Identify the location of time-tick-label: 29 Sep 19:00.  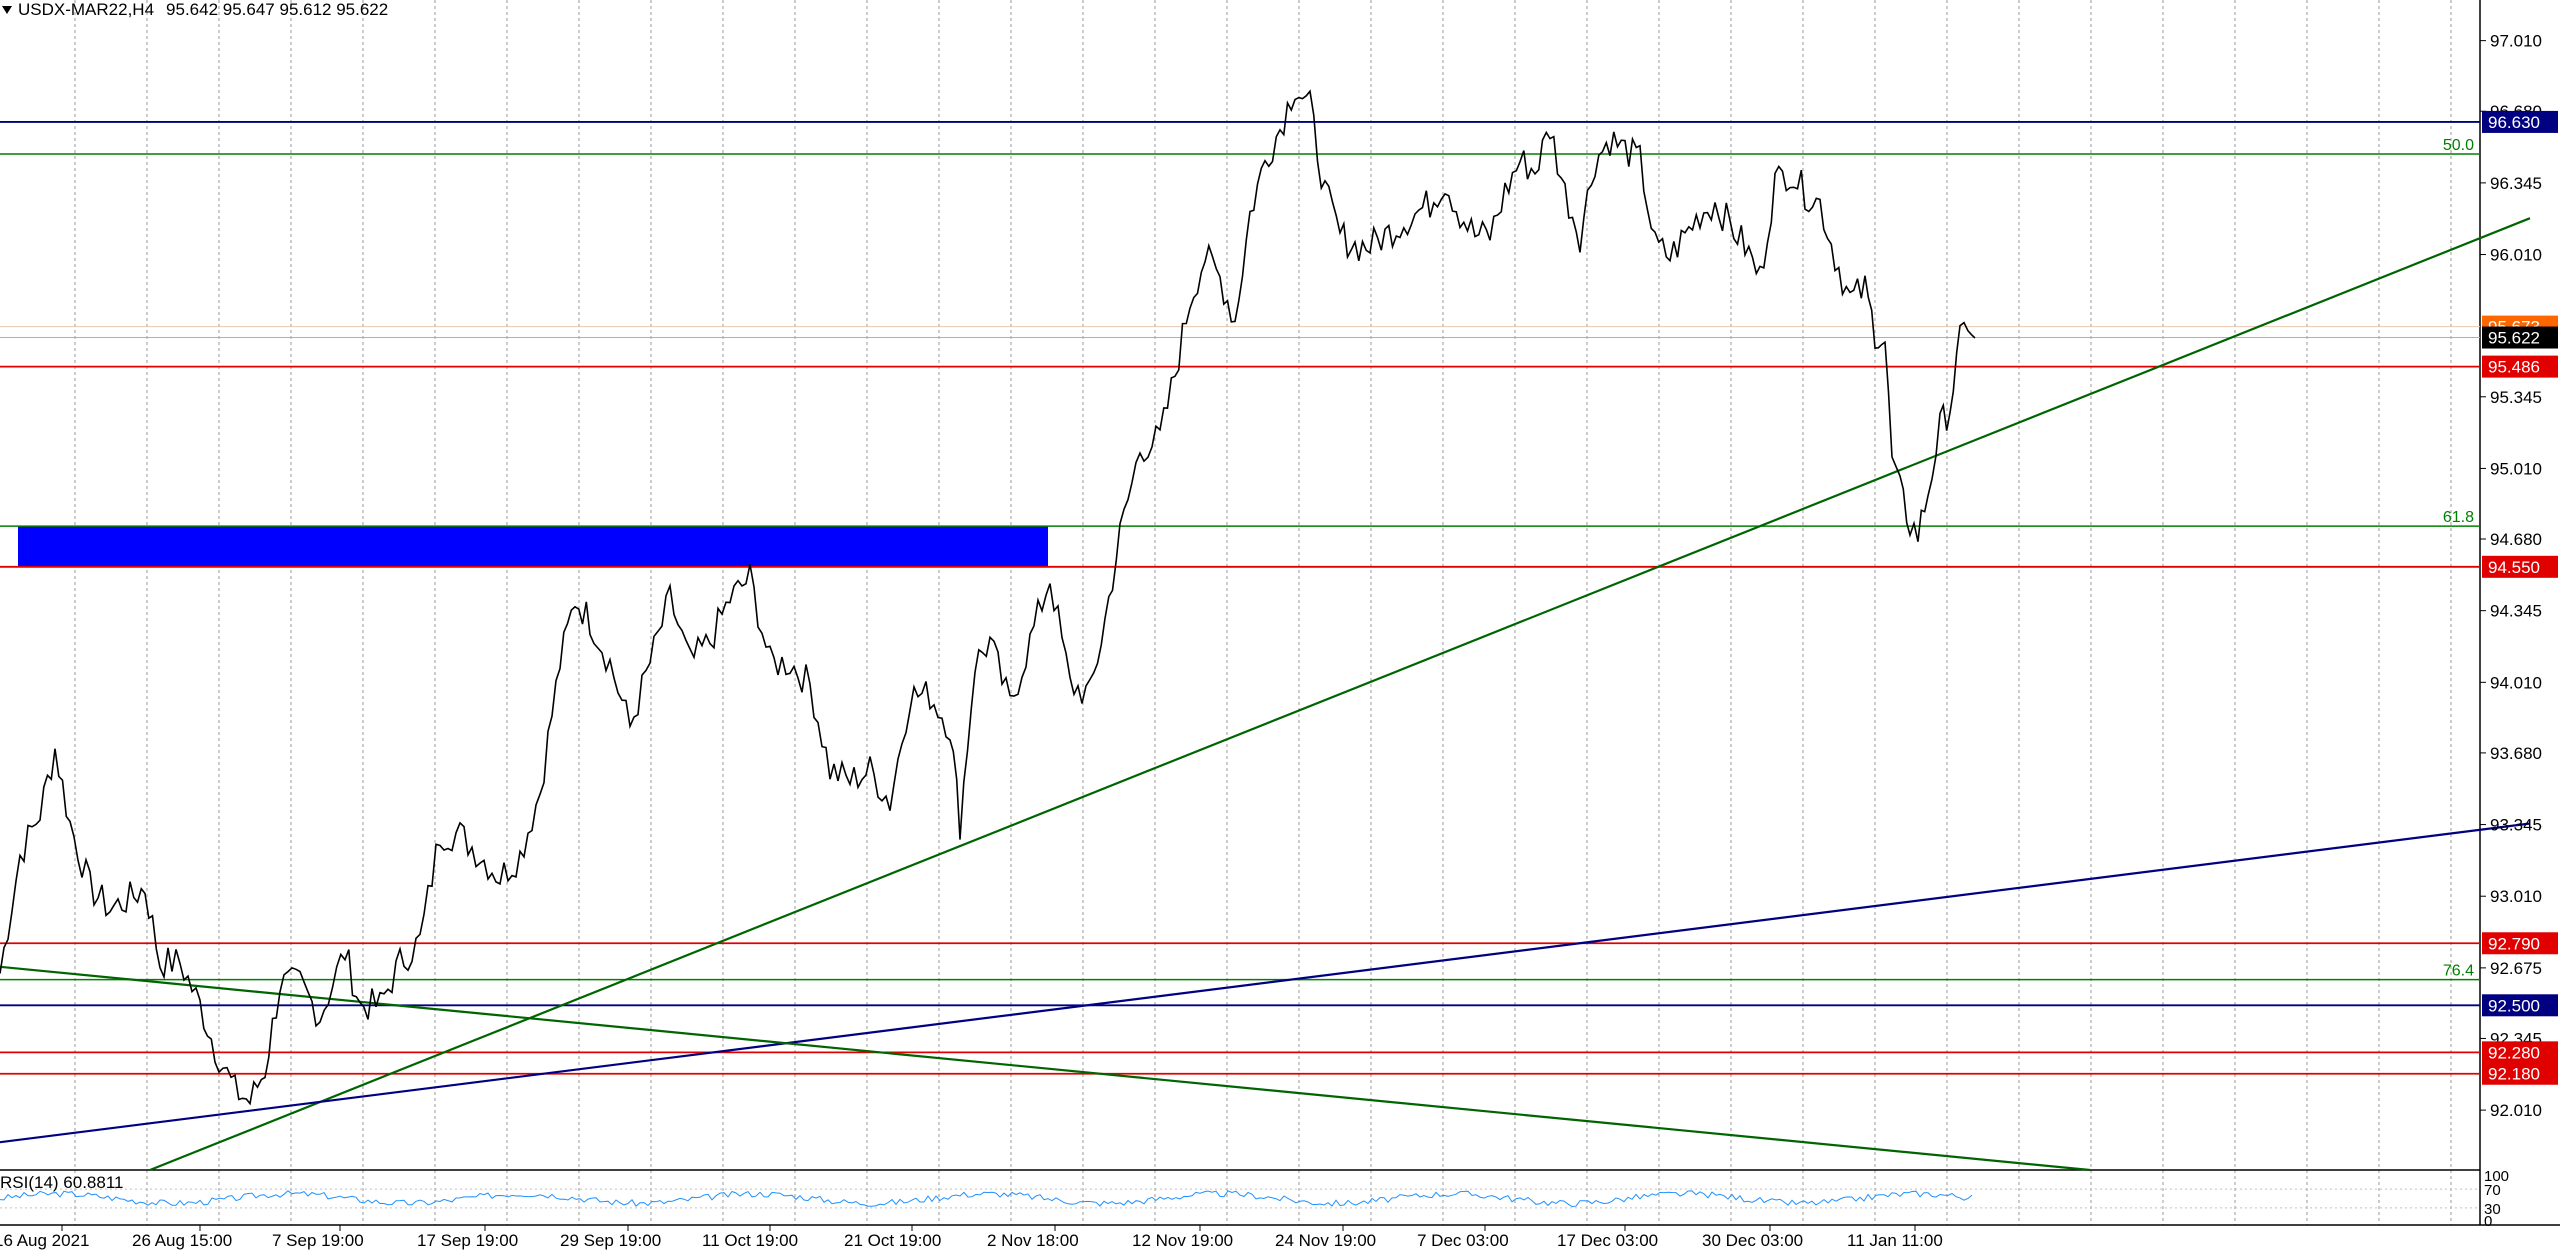
(610, 1240).